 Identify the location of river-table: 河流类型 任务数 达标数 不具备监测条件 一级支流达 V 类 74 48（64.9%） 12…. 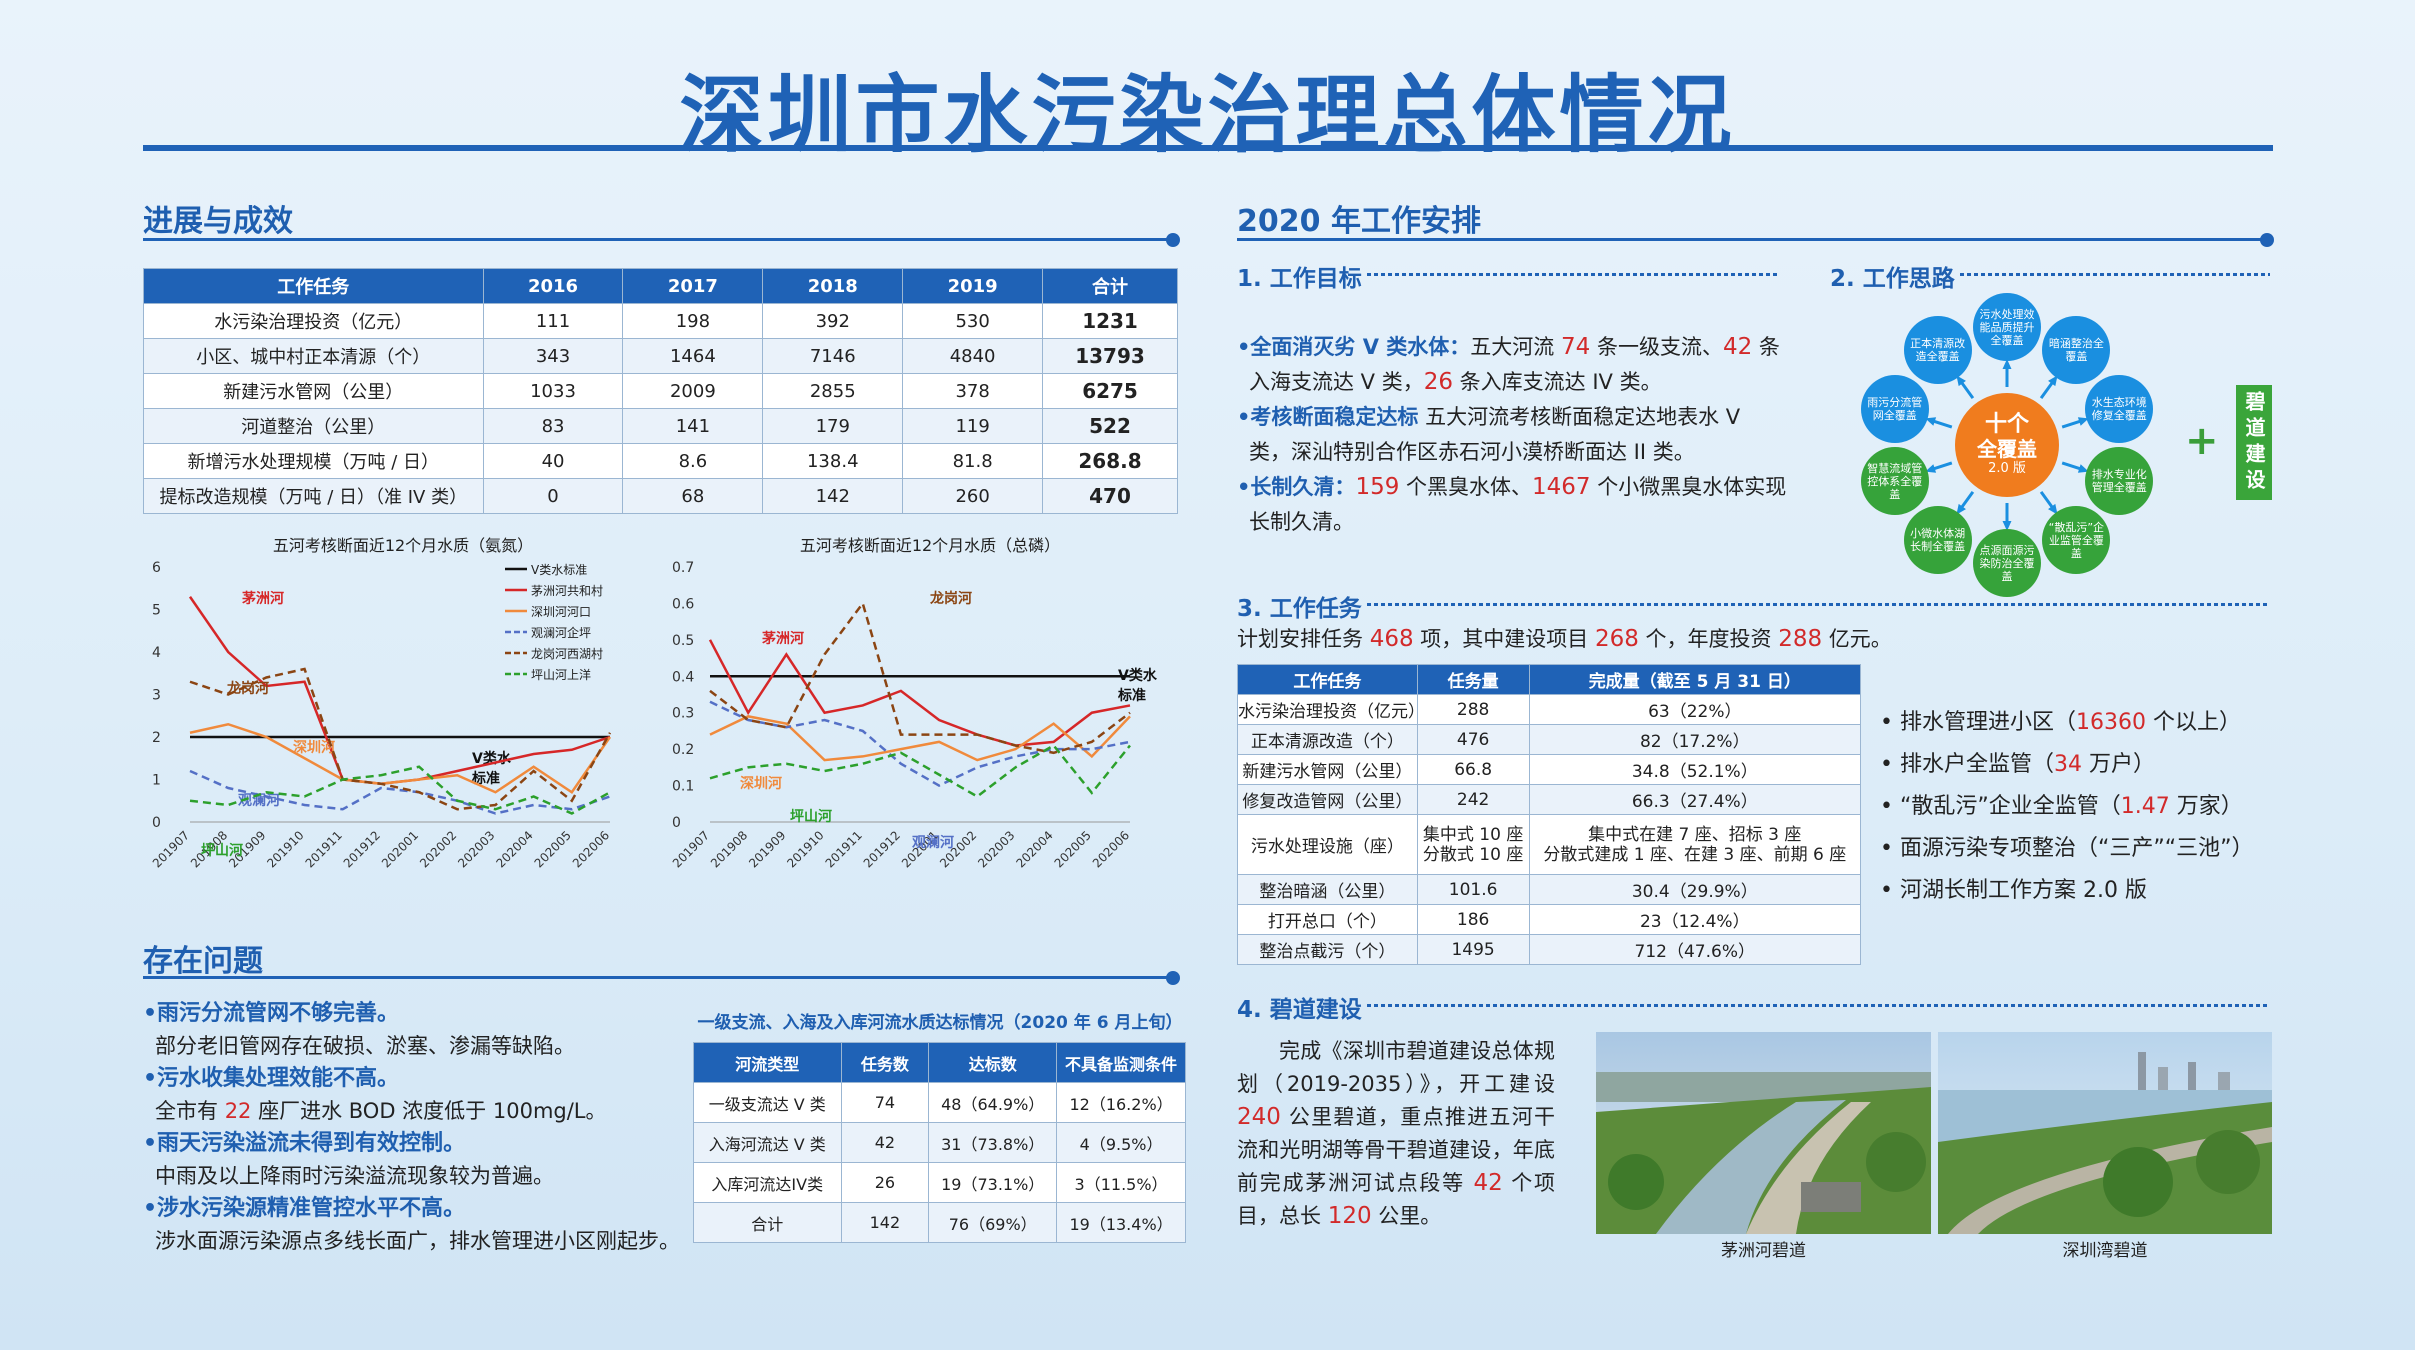
(939, 1142).